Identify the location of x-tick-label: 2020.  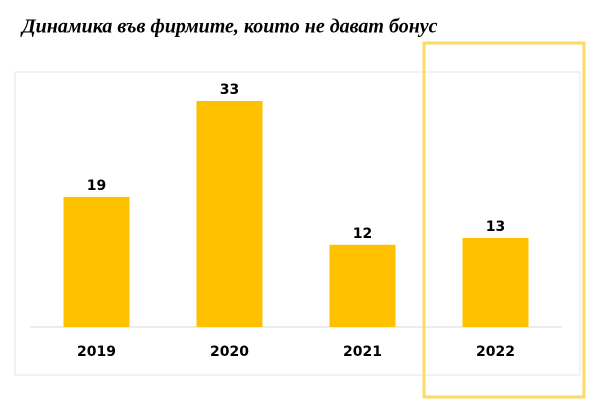
(229, 352).